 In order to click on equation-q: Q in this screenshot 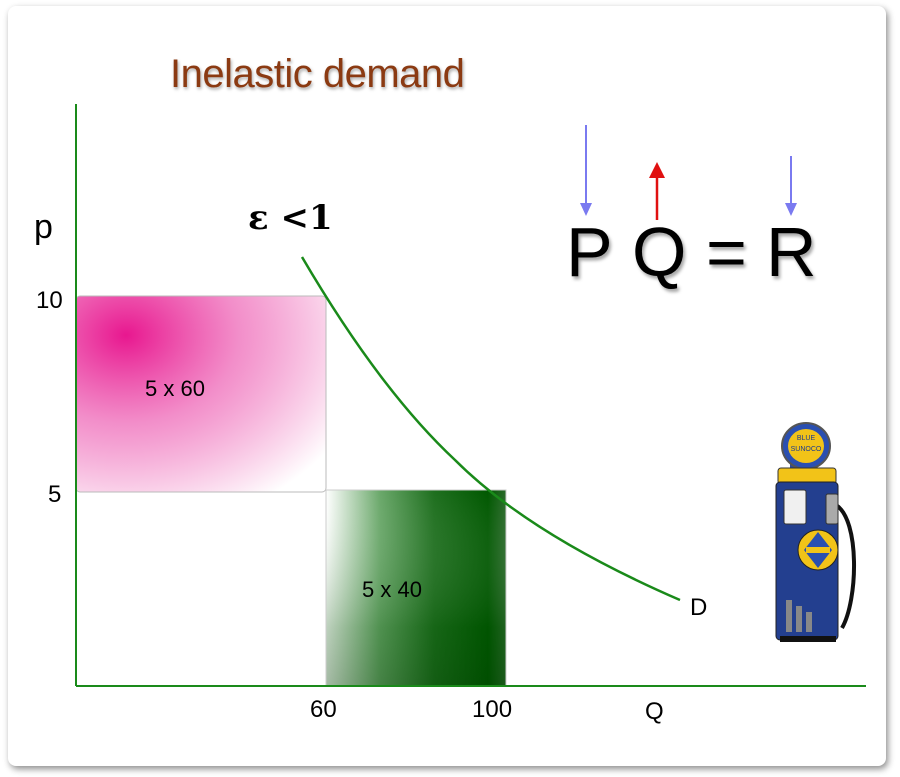, I will do `click(659, 252)`.